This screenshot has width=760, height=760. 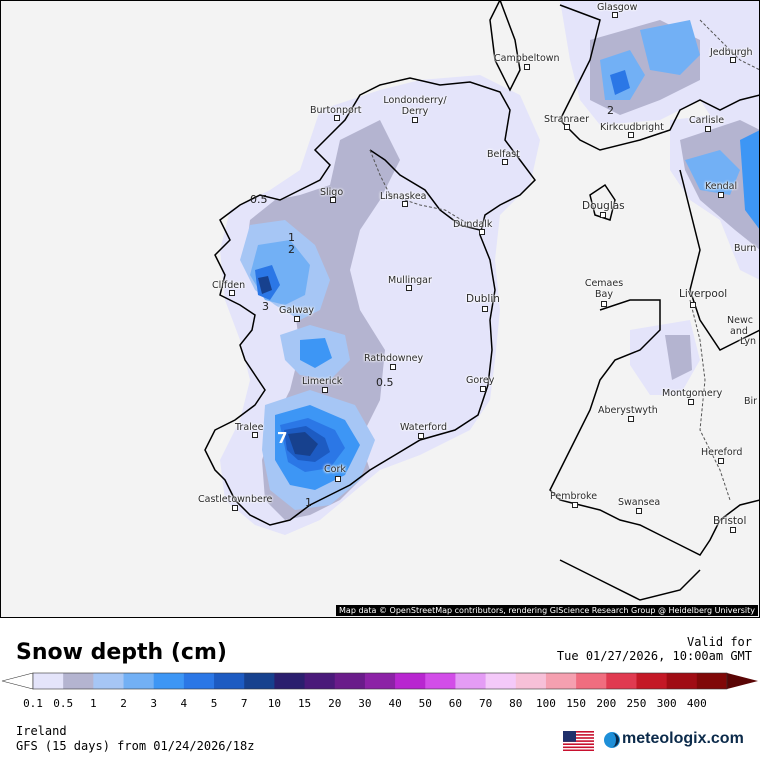 What do you see at coordinates (683, 738) in the screenshot?
I see `brand-name: meteologix.com` at bounding box center [683, 738].